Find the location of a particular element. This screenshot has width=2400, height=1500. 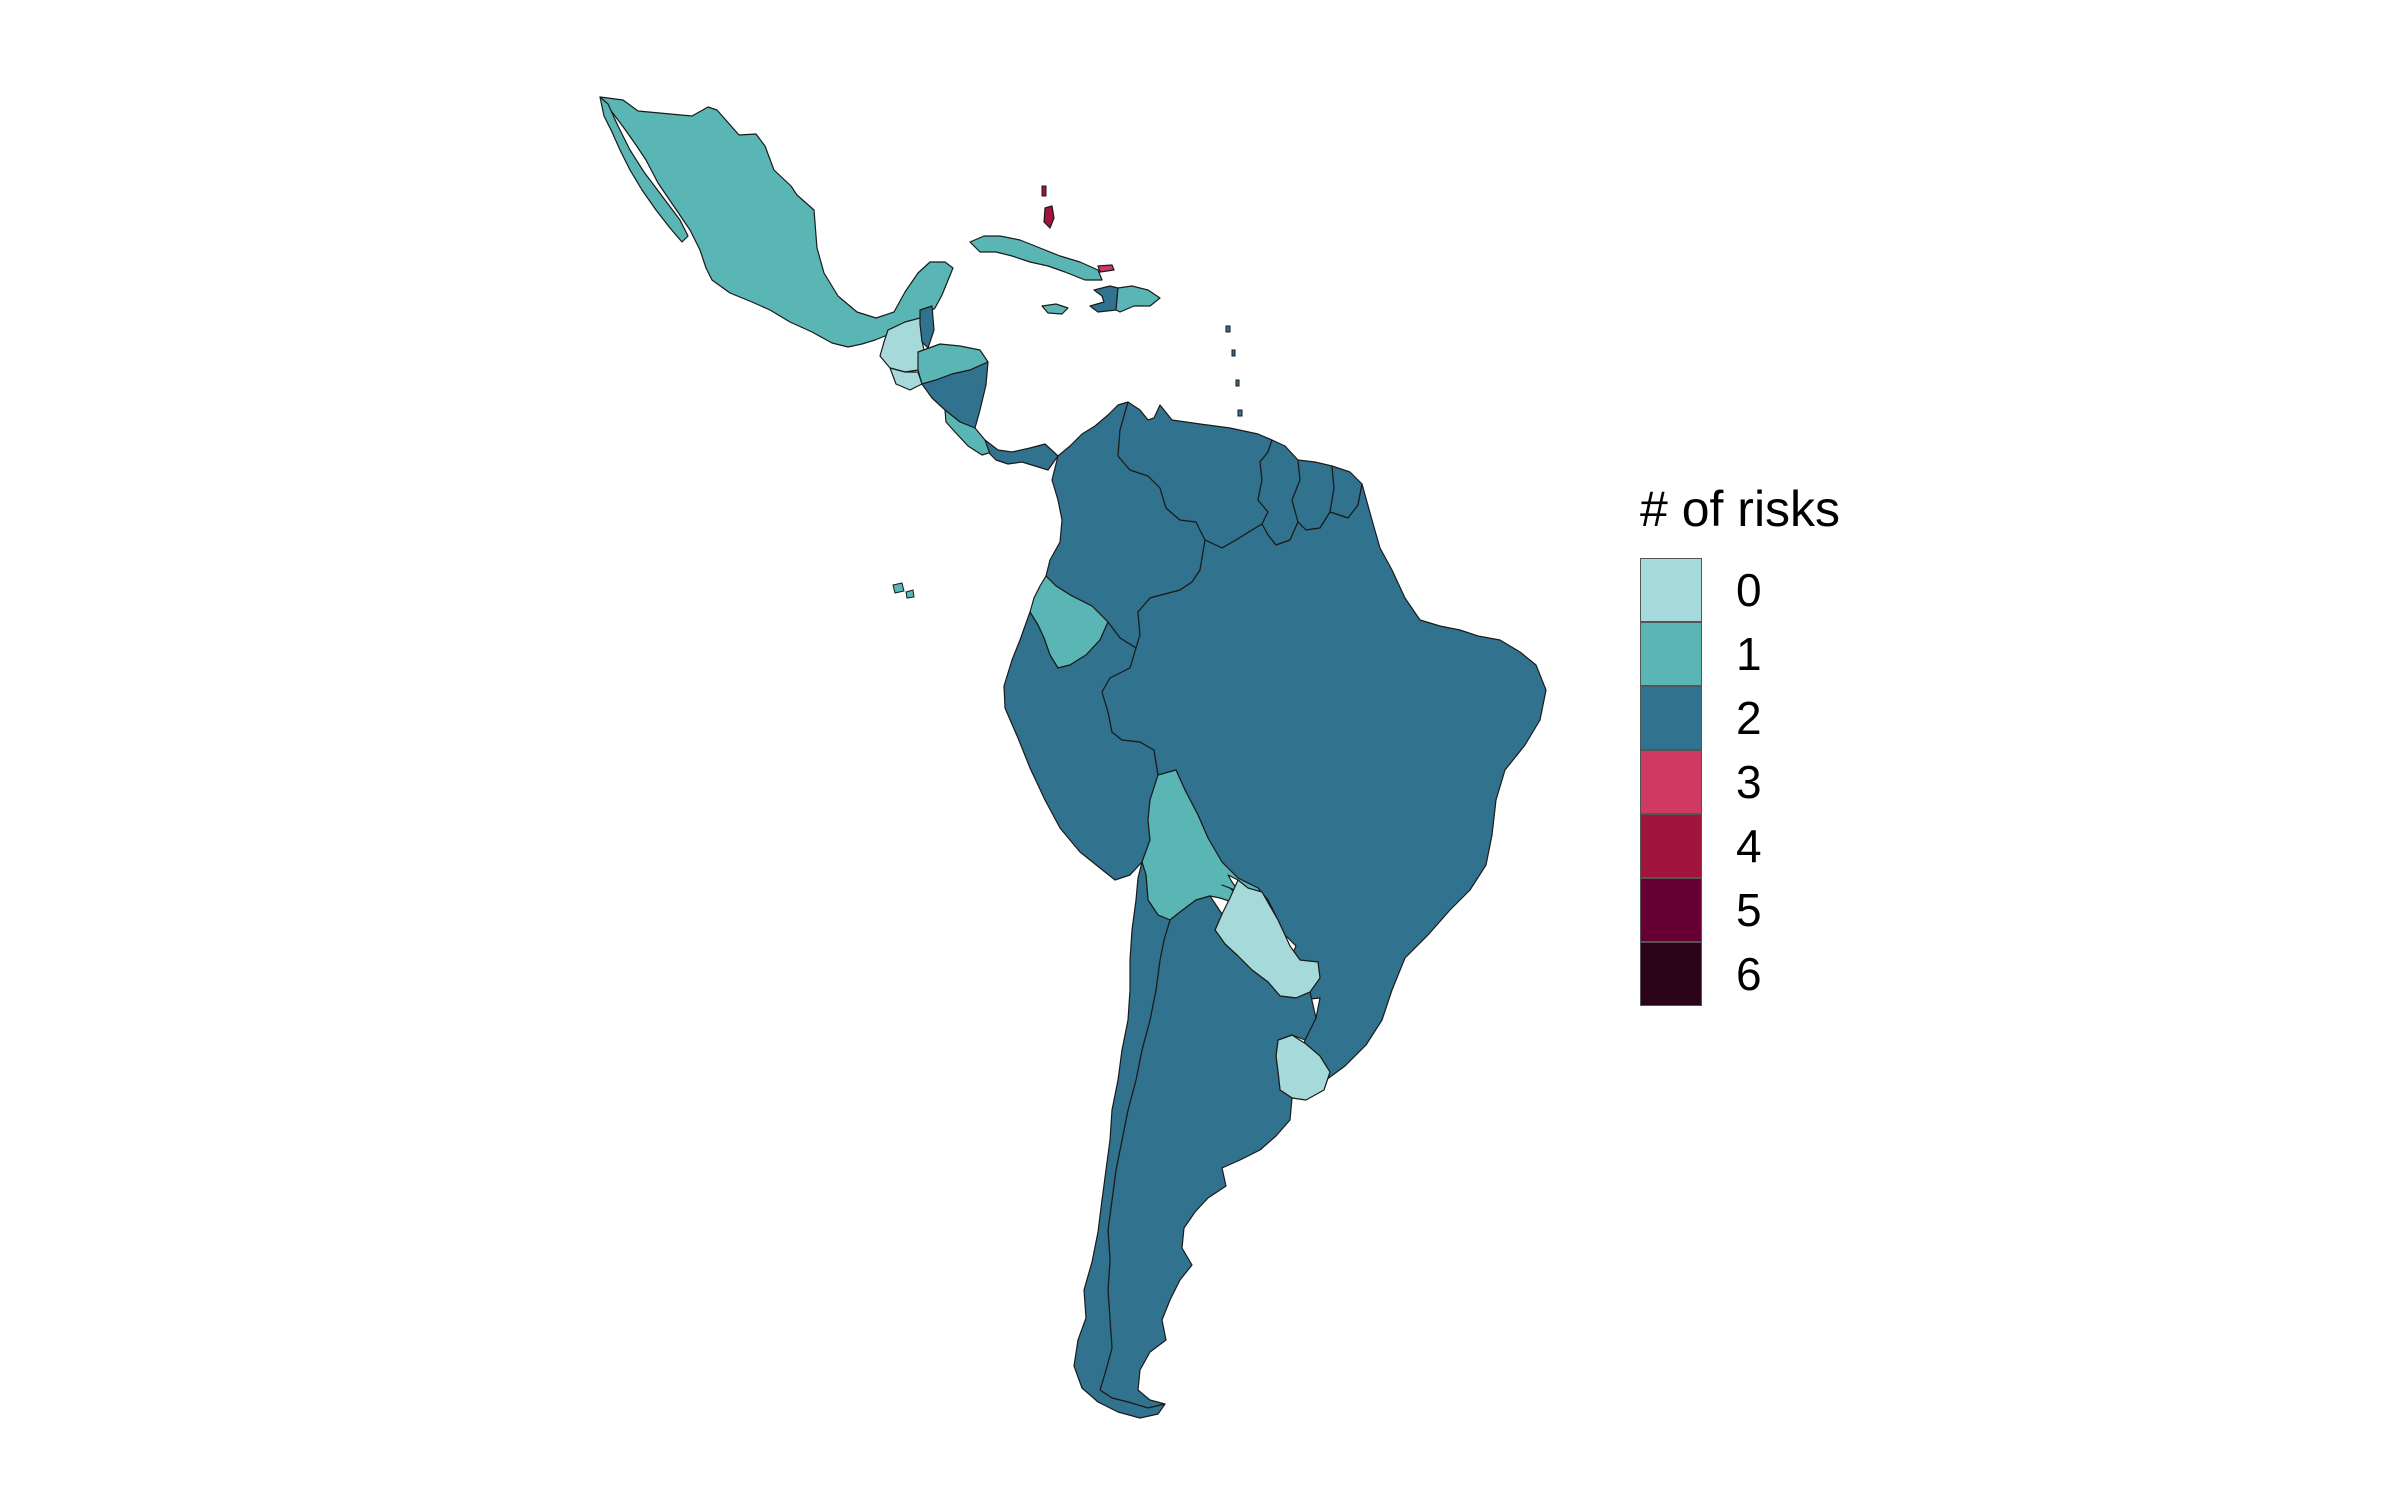

country-panama is located at coordinates (1021, 455).